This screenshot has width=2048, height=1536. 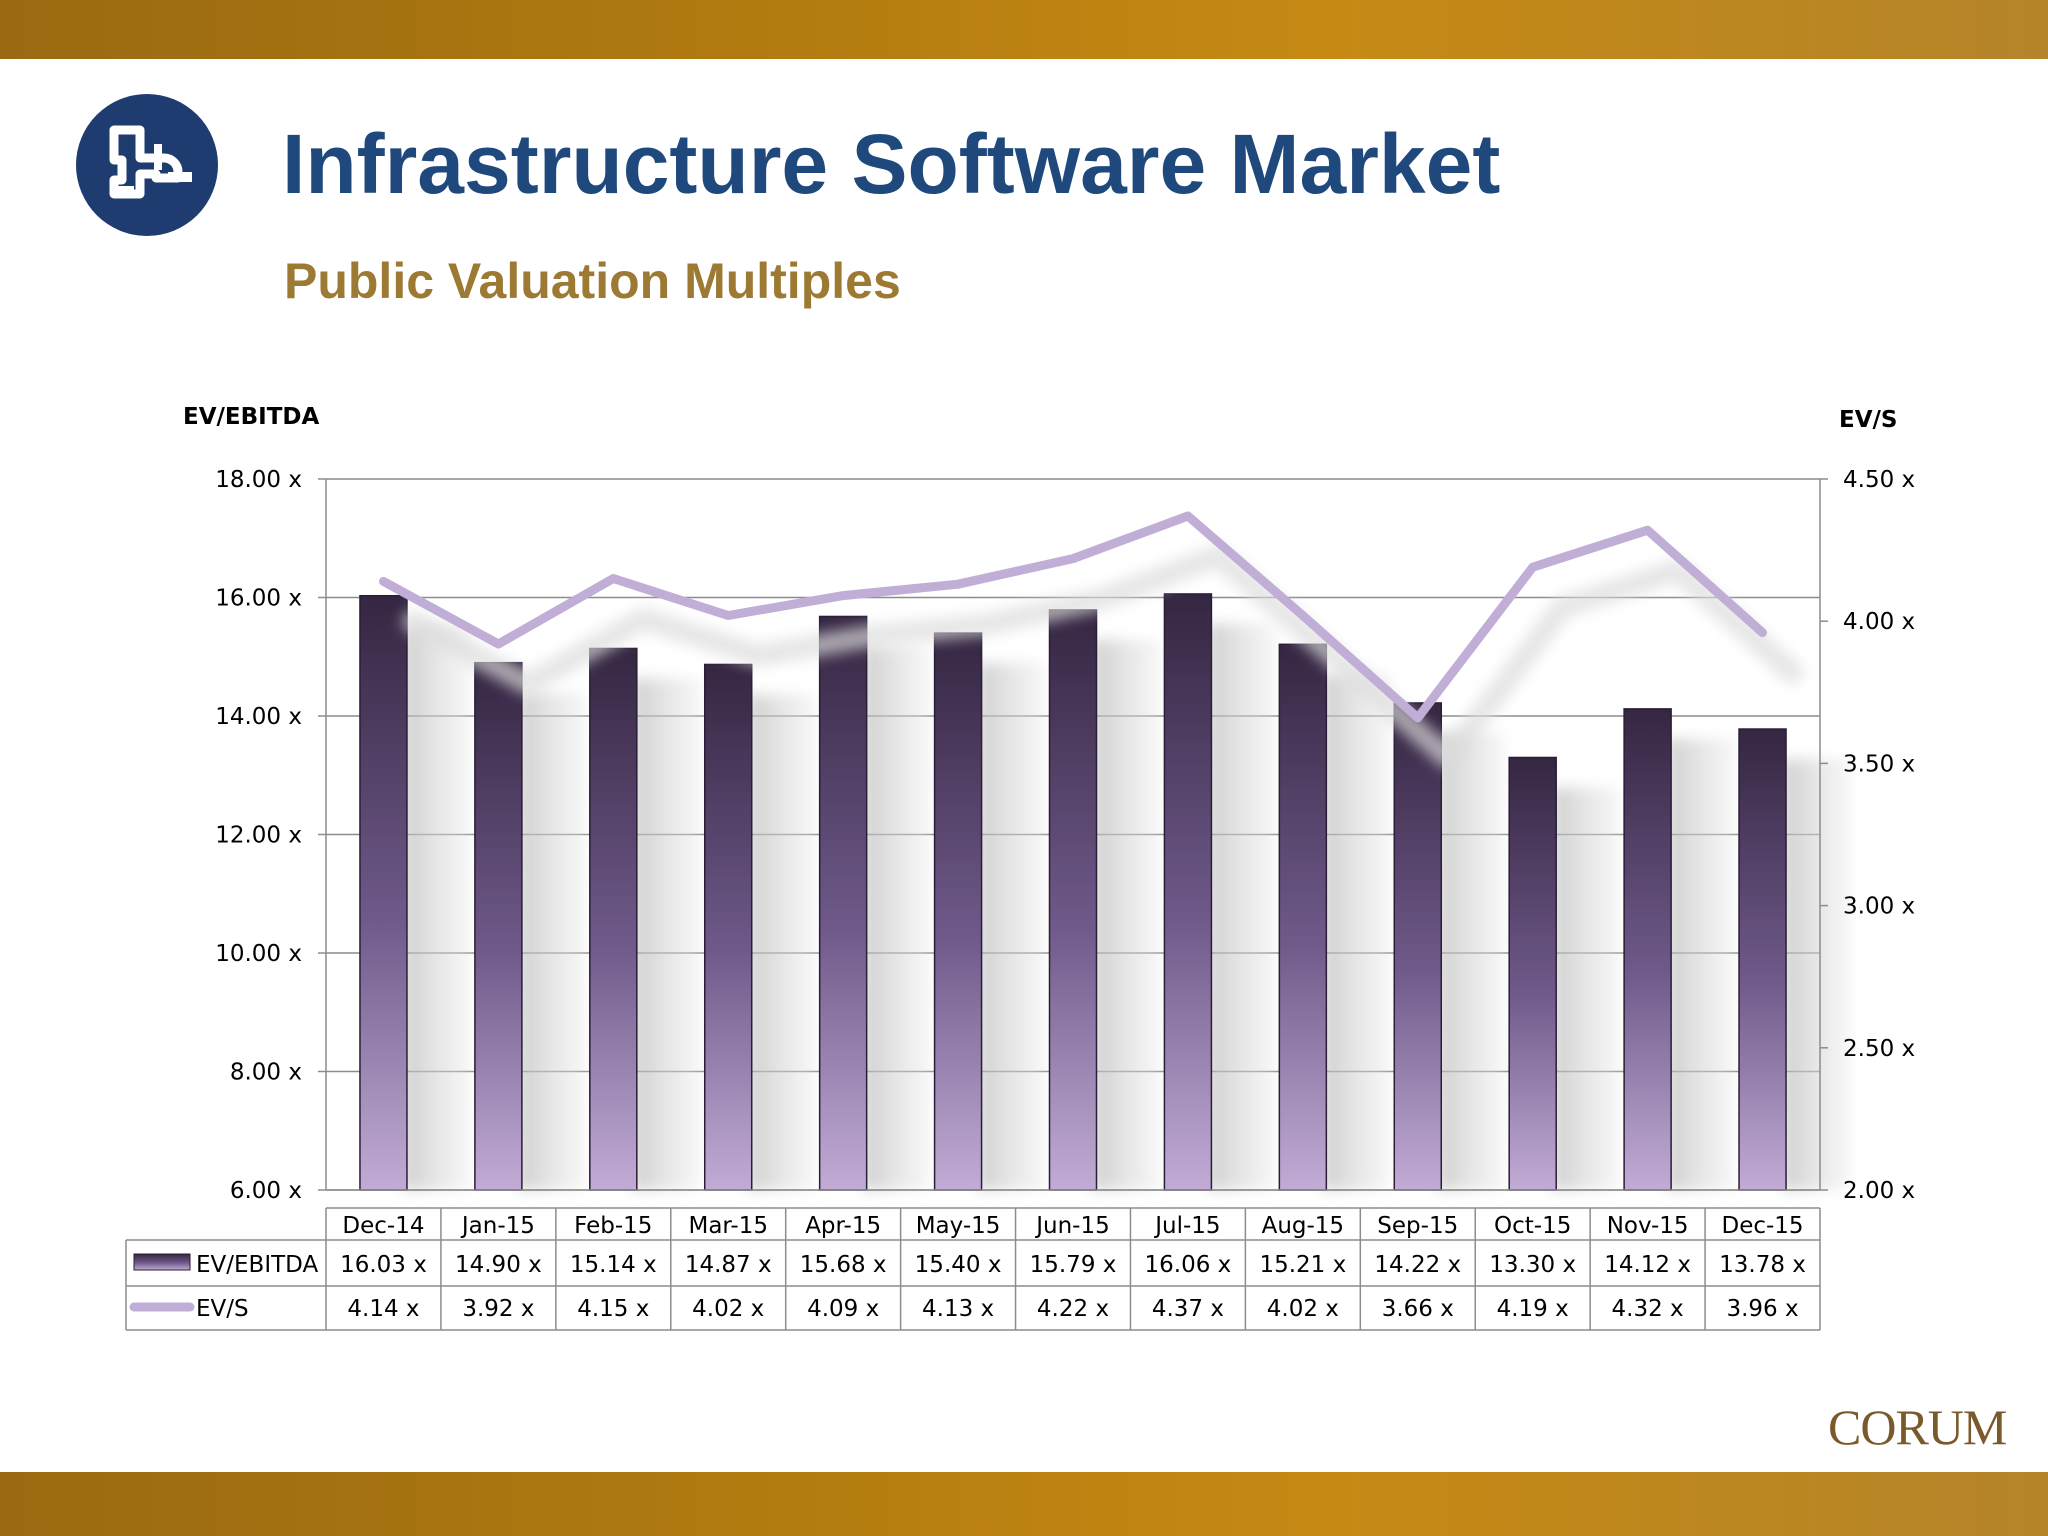 What do you see at coordinates (843, 1309) in the screenshot?
I see `data-label-ev-s: 4.09 x` at bounding box center [843, 1309].